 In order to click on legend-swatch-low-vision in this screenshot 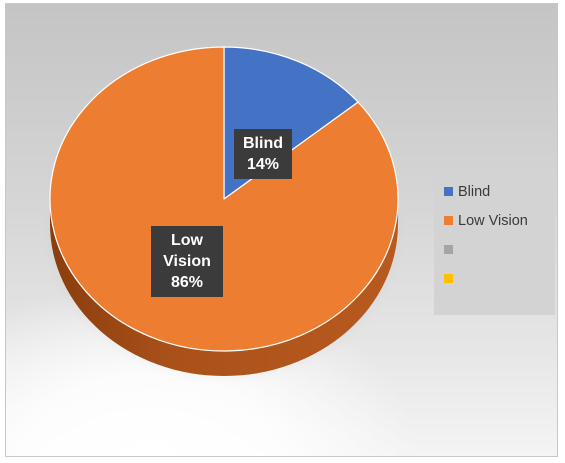, I will do `click(448, 220)`.